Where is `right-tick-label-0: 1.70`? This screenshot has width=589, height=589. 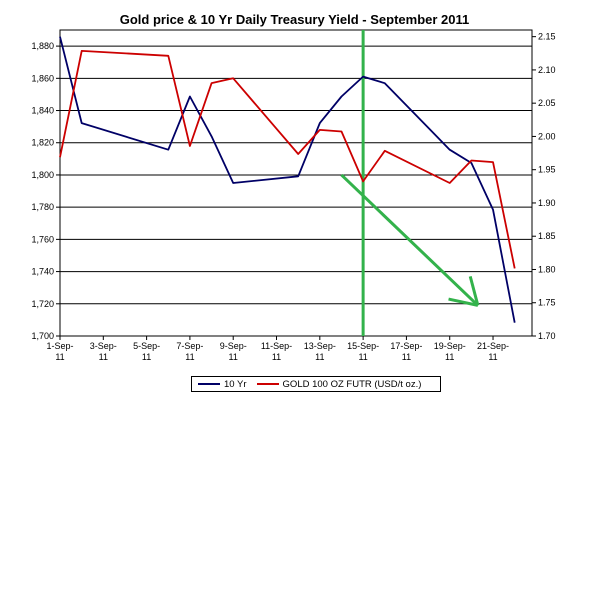 right-tick-label-0: 1.70 is located at coordinates (547, 336).